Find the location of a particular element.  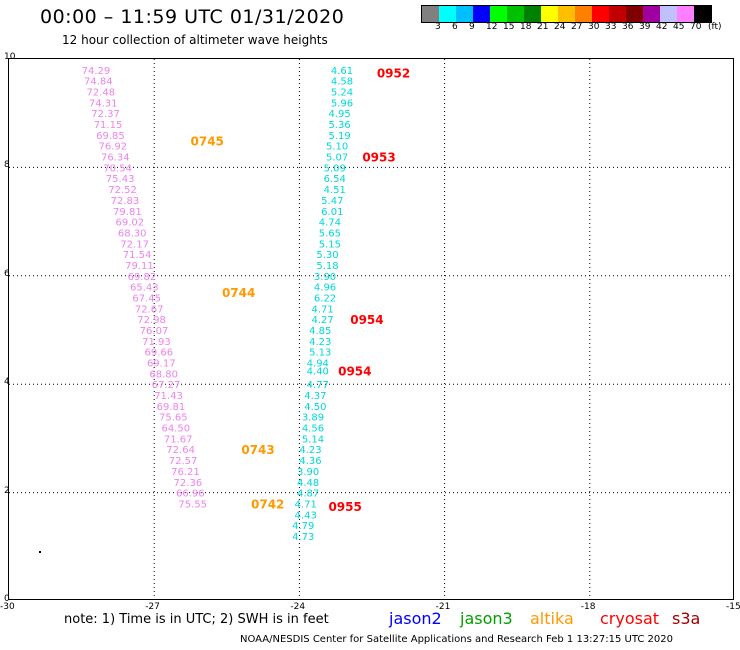

pass-time-label: 0742 is located at coordinates (267, 504).